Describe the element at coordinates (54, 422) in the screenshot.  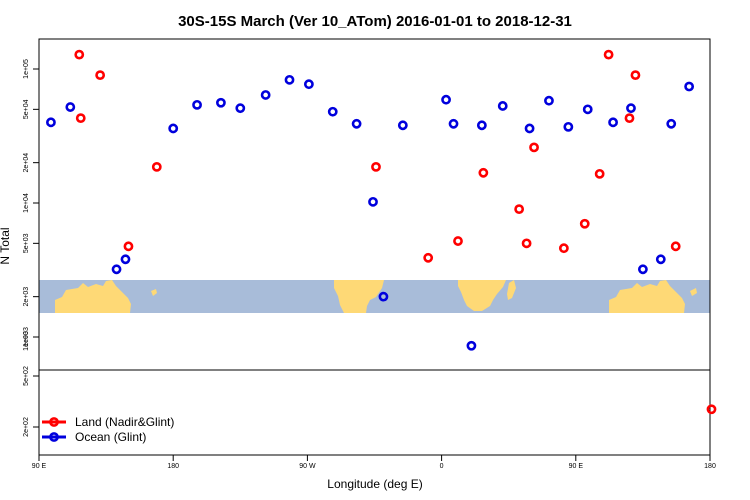
I see `legend-marker-land` at that location.